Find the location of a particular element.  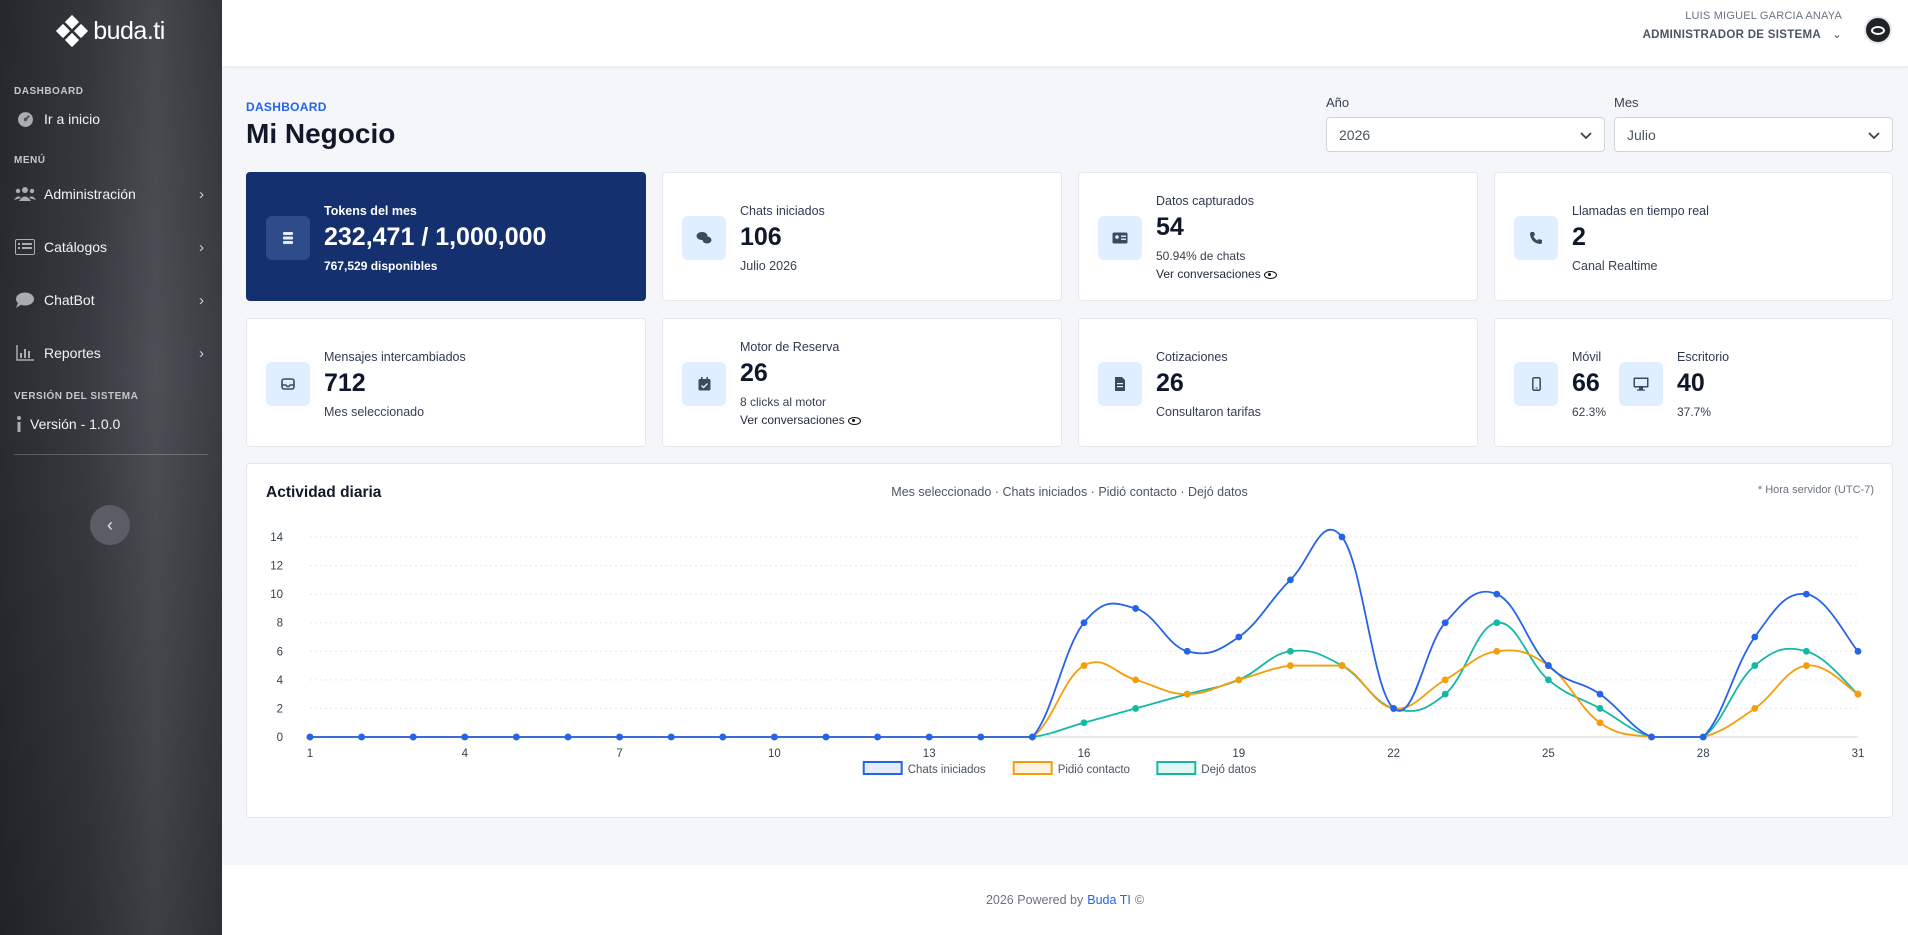

bar-chart-icon is located at coordinates (25, 353).